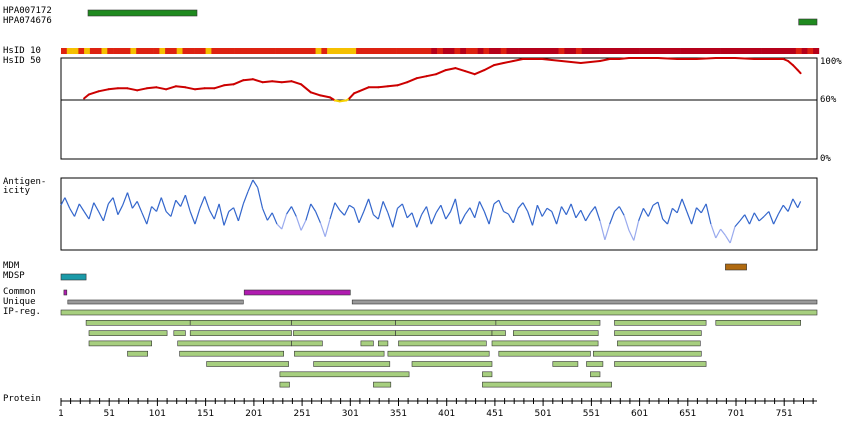 This screenshot has height=440, width=850. I want to click on antigenicity-curve, so click(431, 211).